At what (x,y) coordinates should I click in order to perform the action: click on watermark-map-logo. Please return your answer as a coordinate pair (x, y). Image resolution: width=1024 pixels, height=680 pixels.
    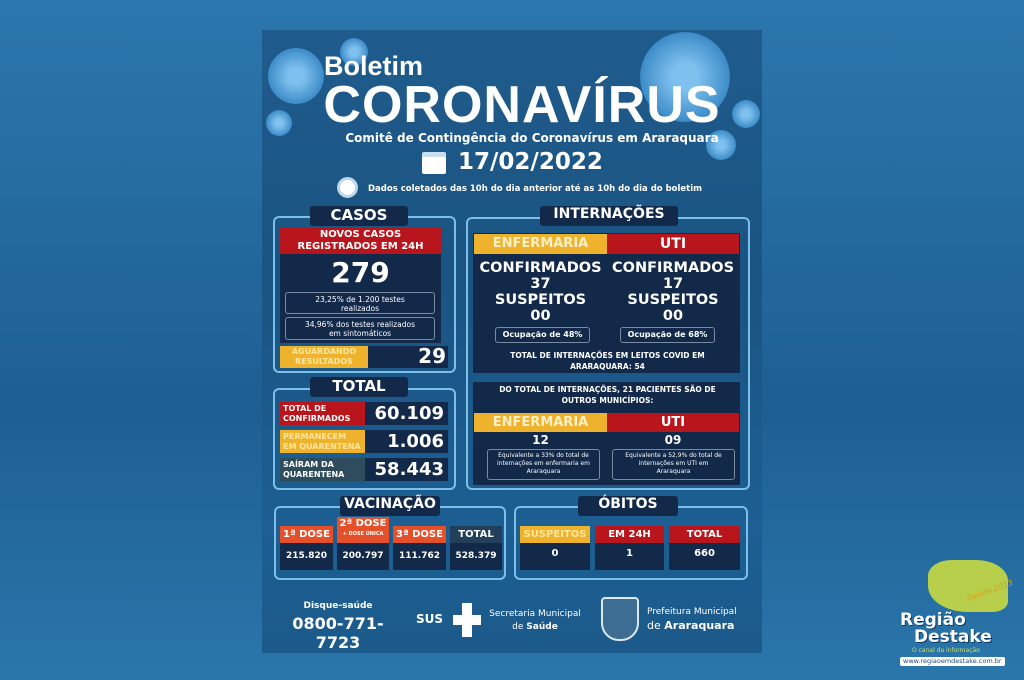
    Looking at the image, I should click on (968, 586).